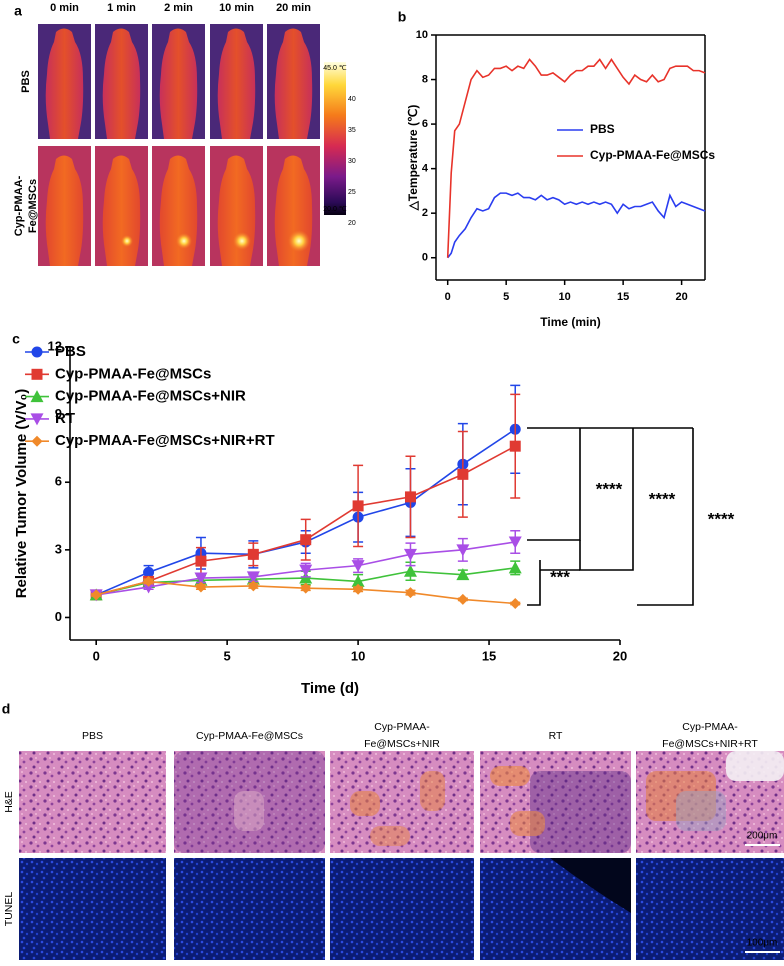 Image resolution: width=784 pixels, height=966 pixels. I want to click on row-label: Fe@MSCs, so click(33, 206).